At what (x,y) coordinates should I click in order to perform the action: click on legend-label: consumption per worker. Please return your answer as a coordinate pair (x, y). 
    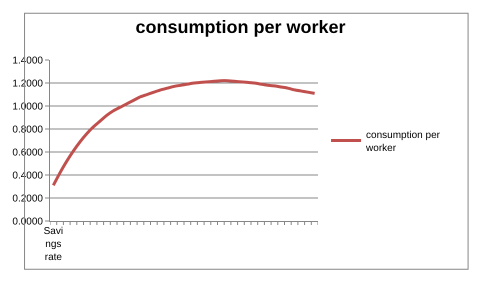
    Looking at the image, I should click on (403, 142).